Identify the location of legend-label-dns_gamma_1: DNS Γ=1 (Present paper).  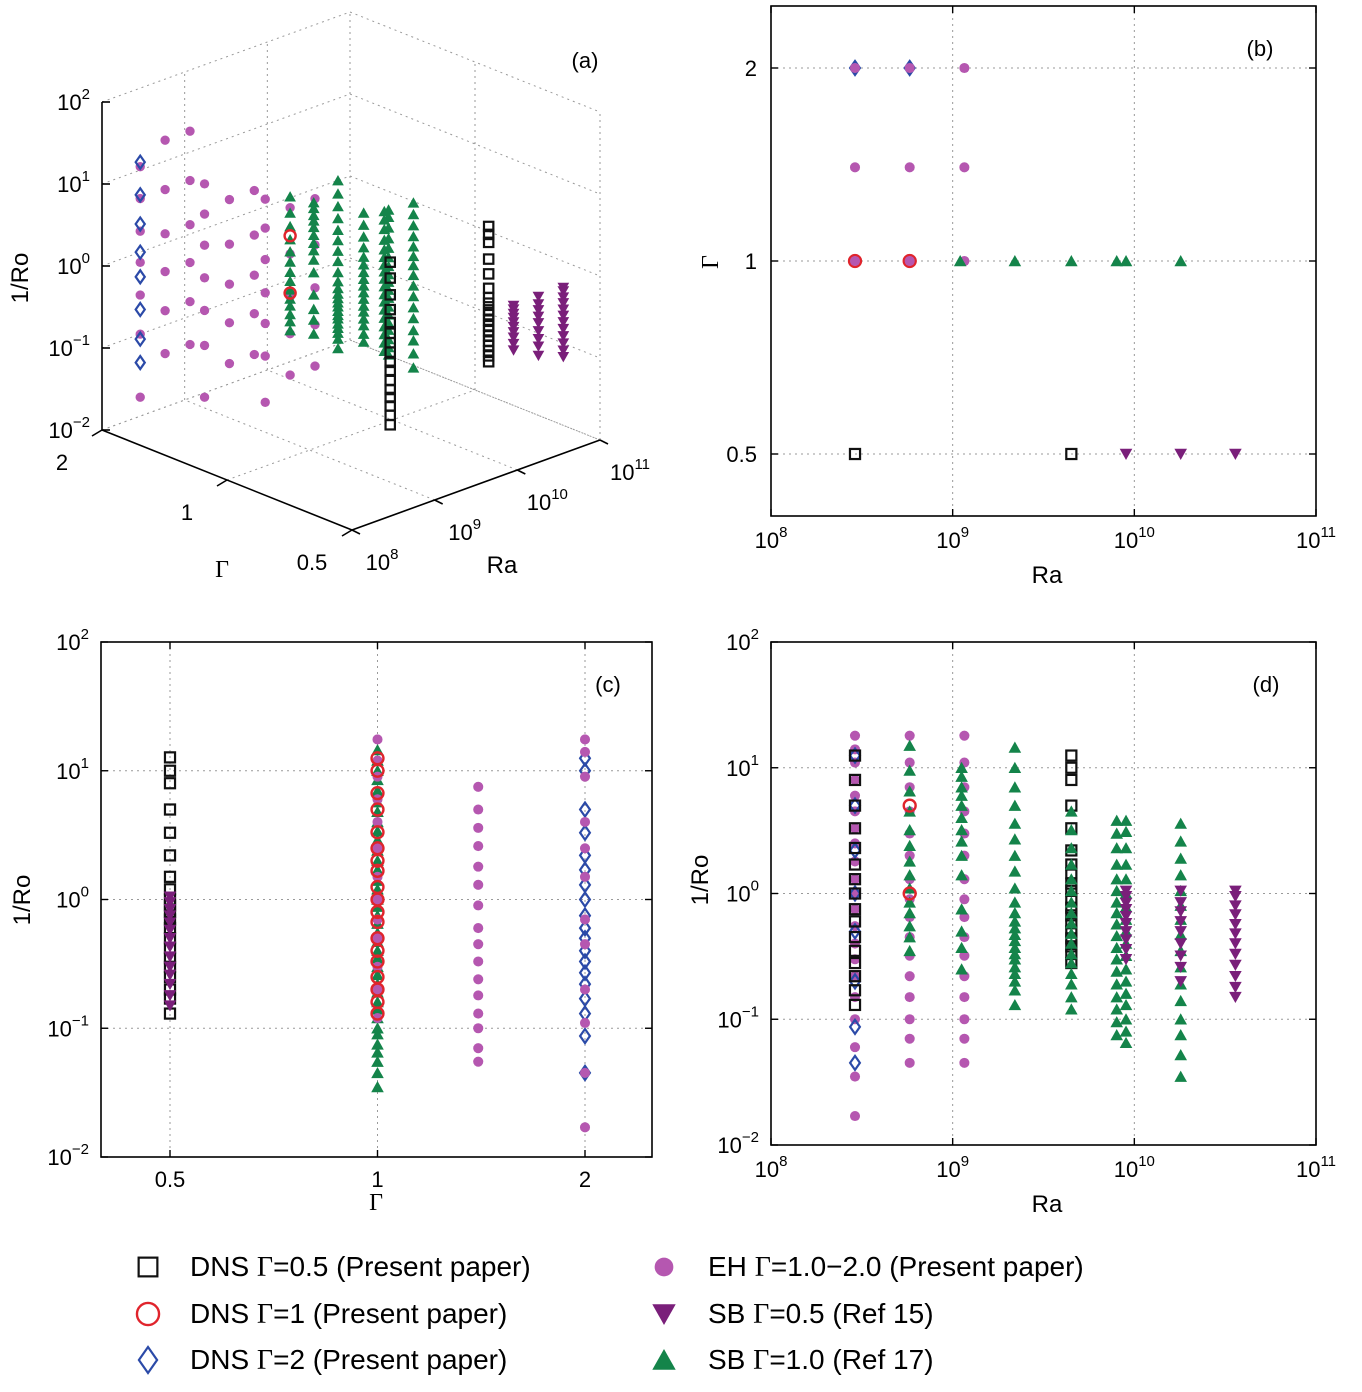
(348, 1314).